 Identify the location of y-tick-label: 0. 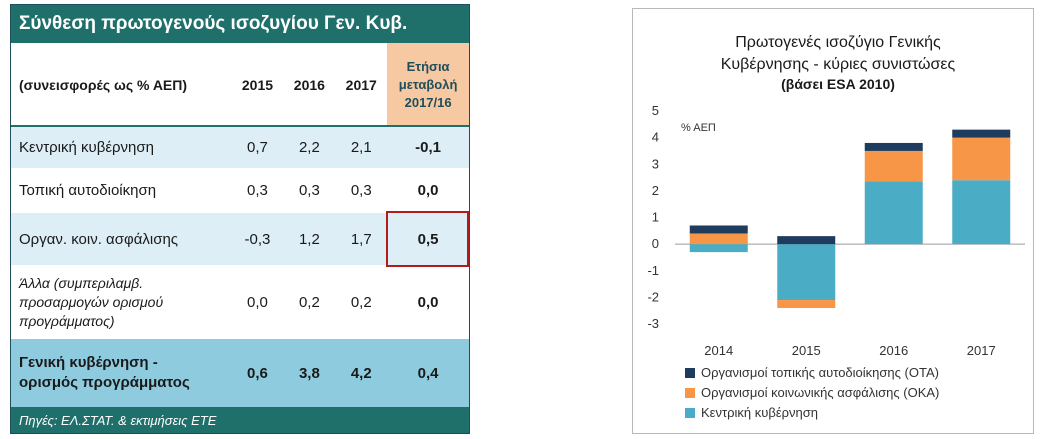
(655, 243).